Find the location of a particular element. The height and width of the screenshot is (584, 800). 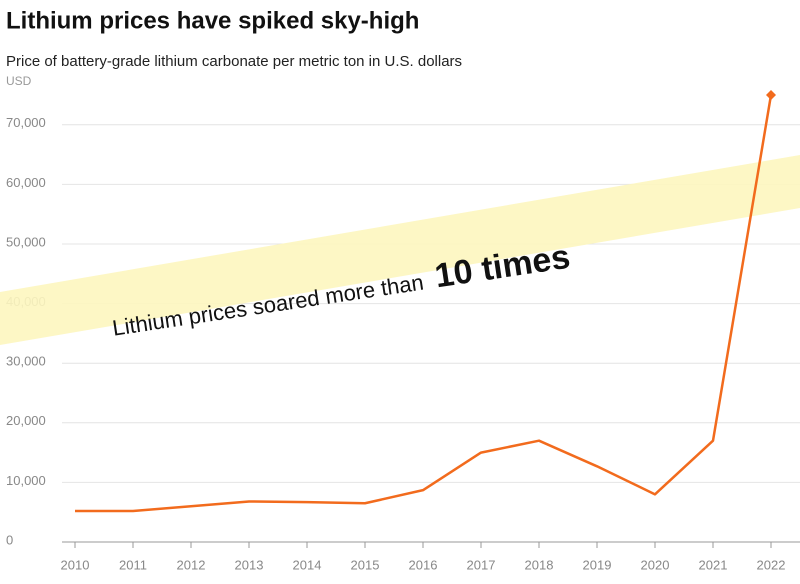

chart-title: Lithium prices have spiked sky-high is located at coordinates (212, 20).